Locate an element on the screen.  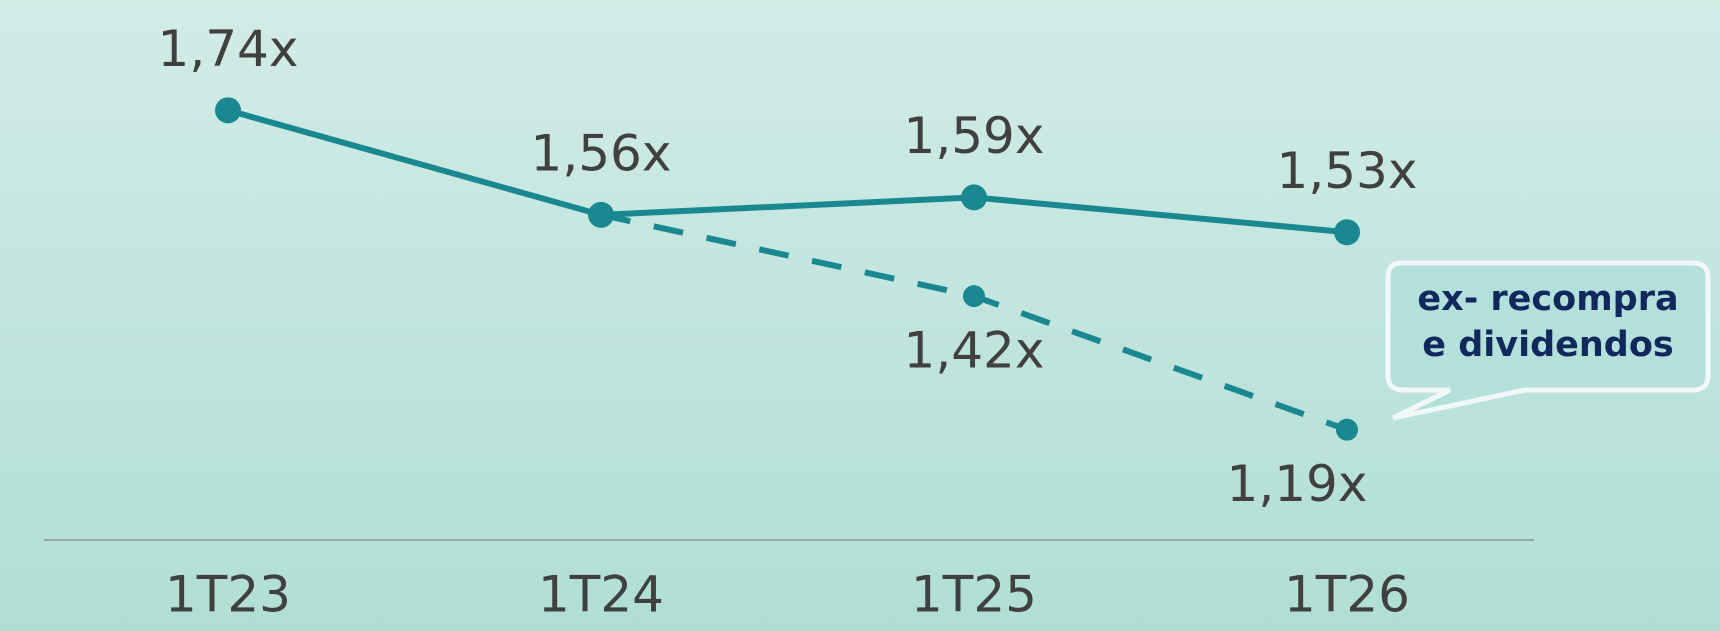
annotation-line: ex- recompra is located at coordinates (1547, 299).